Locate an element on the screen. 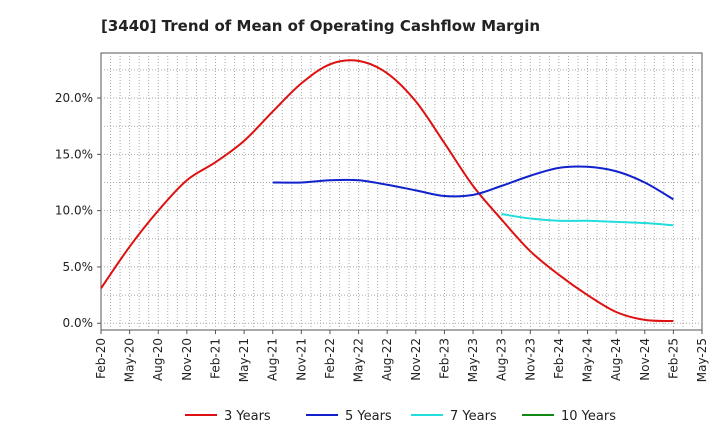  x-tick-label: Aug-20 is located at coordinates (158, 359).